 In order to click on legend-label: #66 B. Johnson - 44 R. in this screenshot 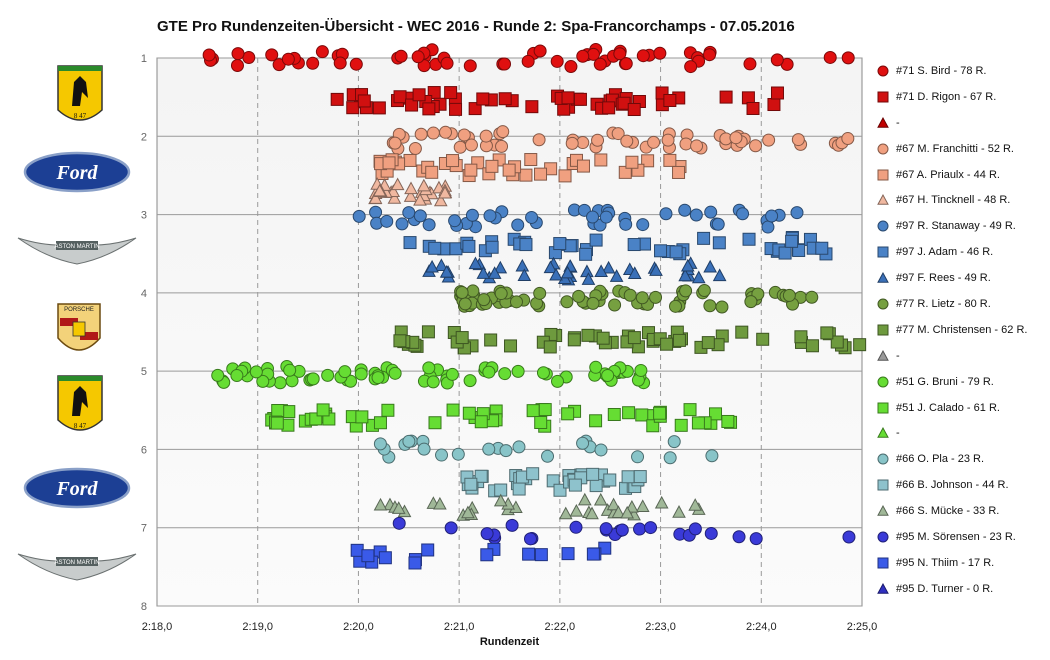, I will do `click(952, 485)`.